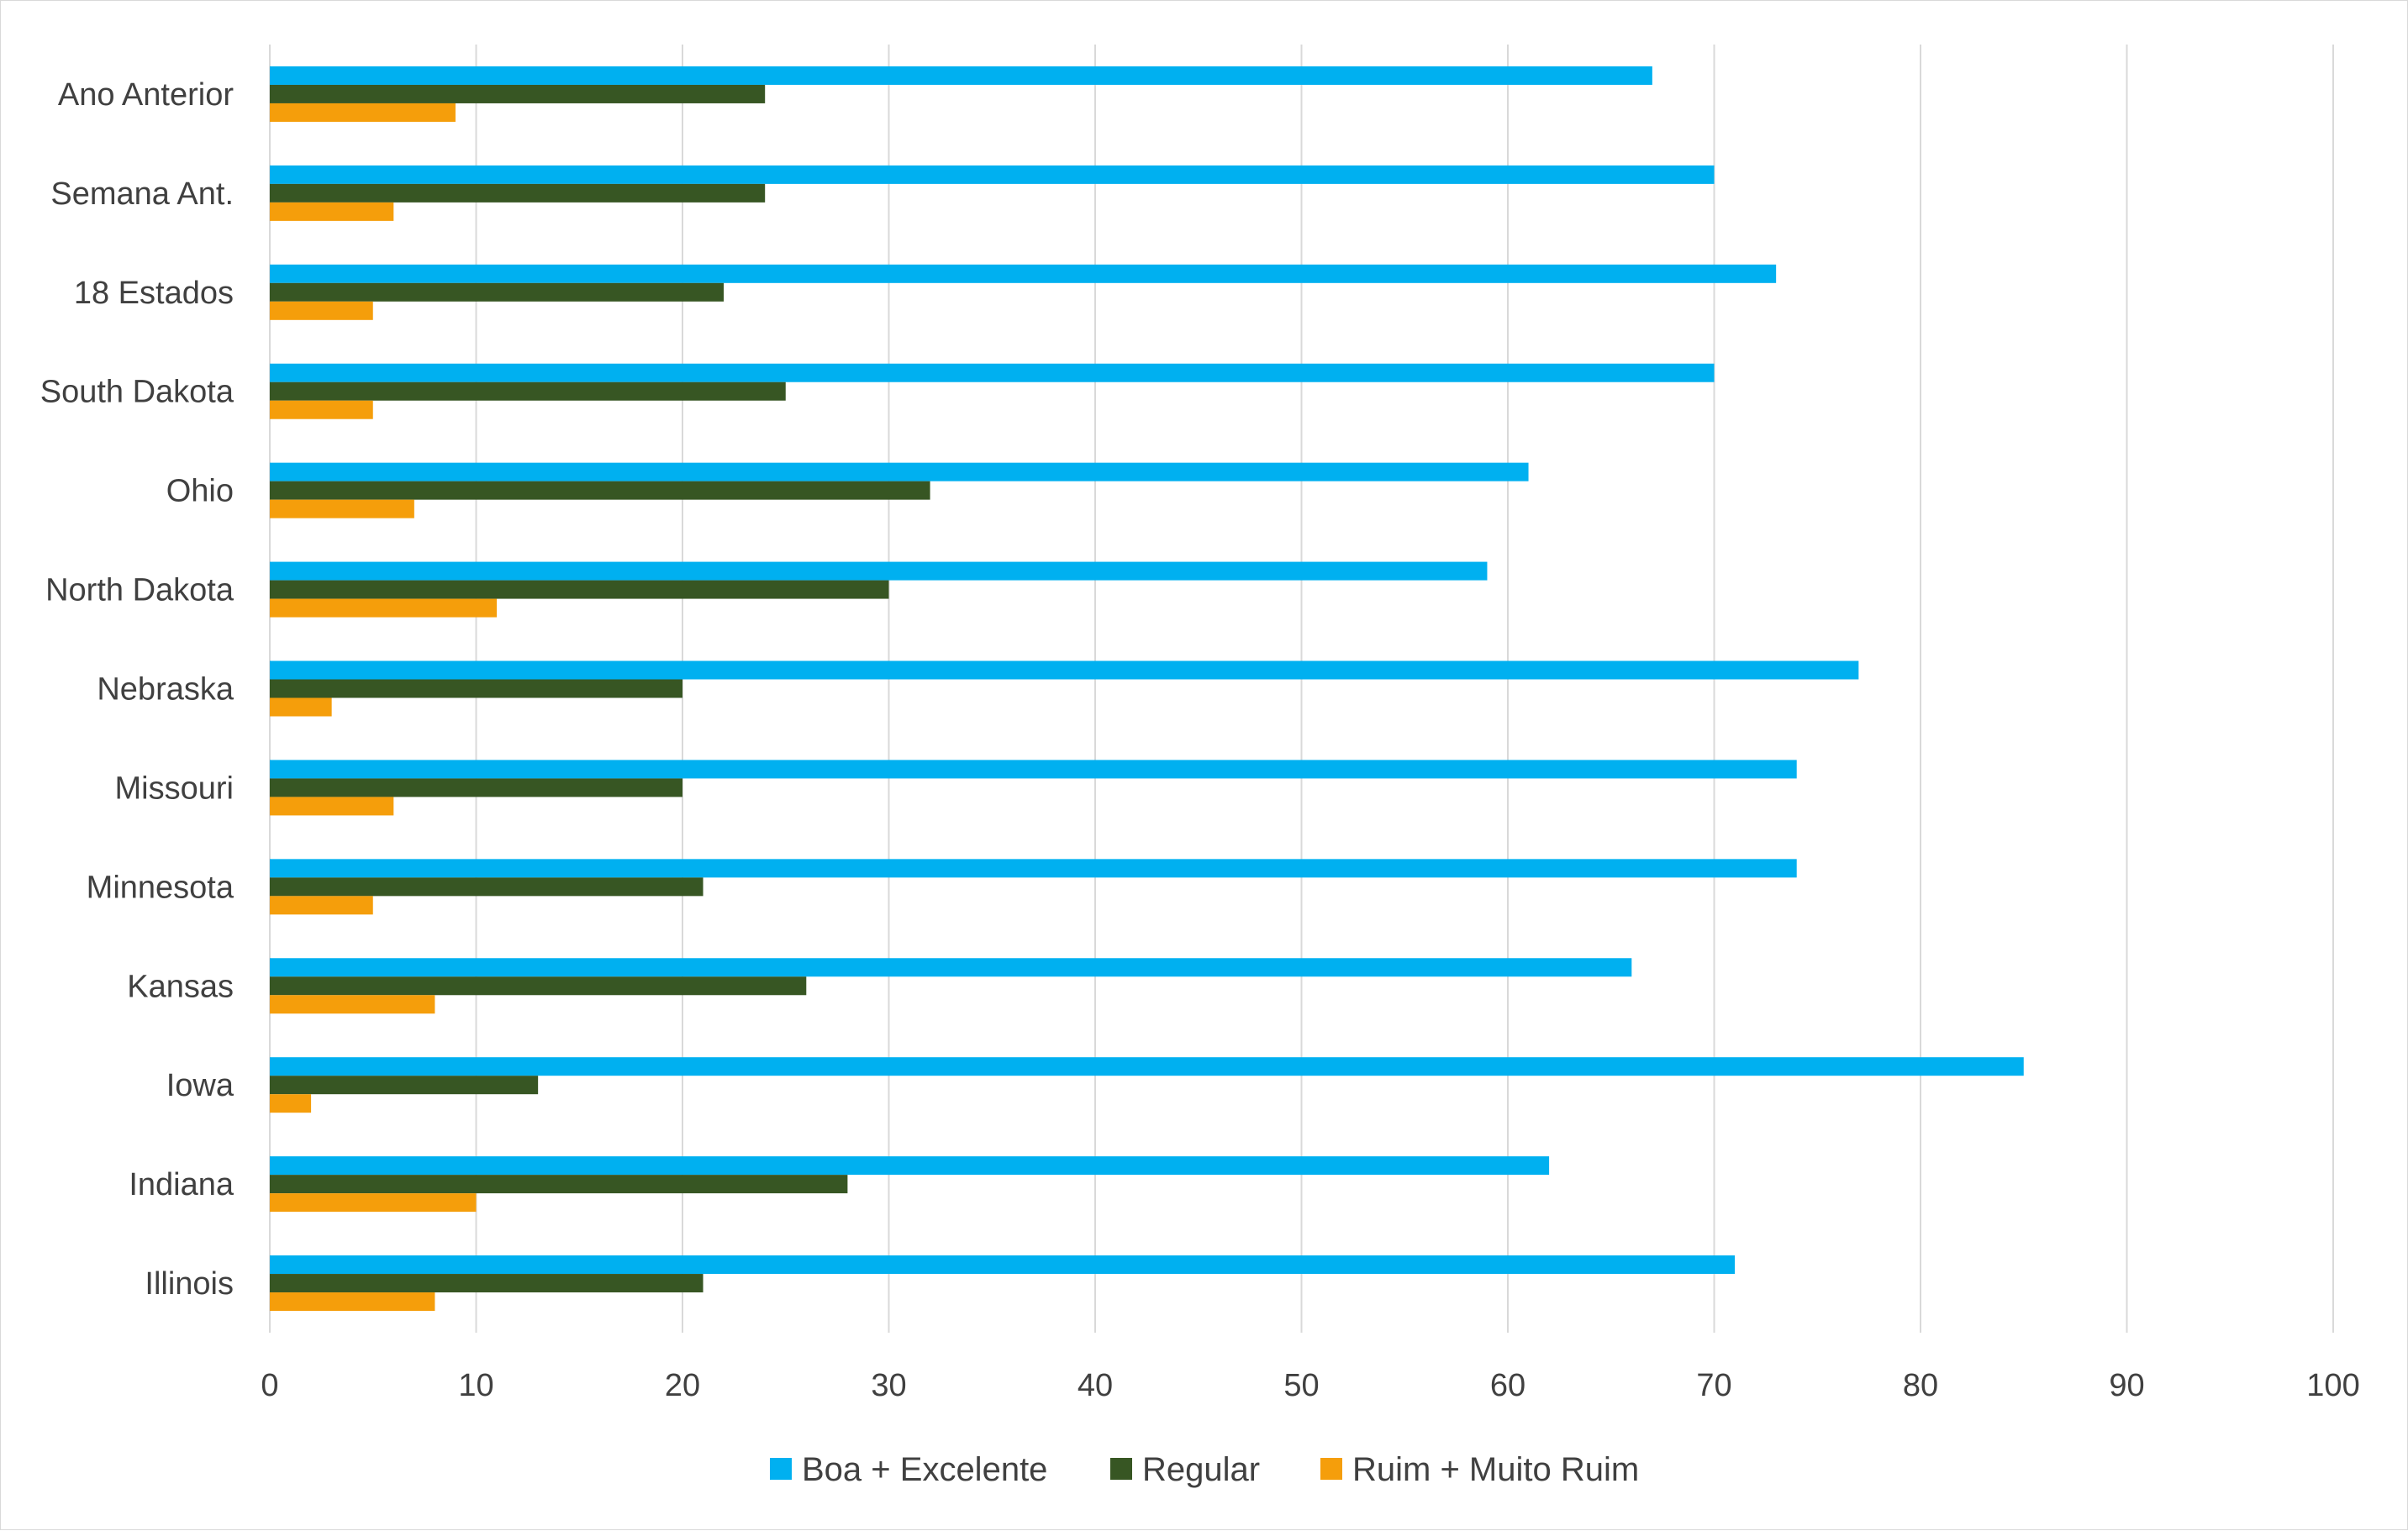 The height and width of the screenshot is (1531, 2408). I want to click on category-label: Illinois, so click(189, 1284).